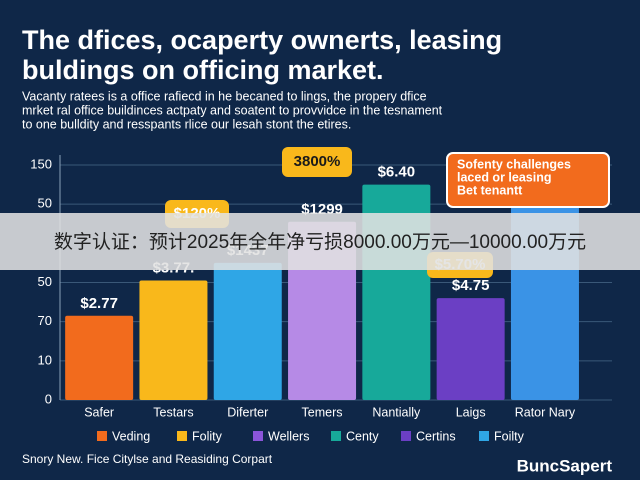 This screenshot has width=640, height=480. I want to click on legend-label: Certins, so click(436, 436).